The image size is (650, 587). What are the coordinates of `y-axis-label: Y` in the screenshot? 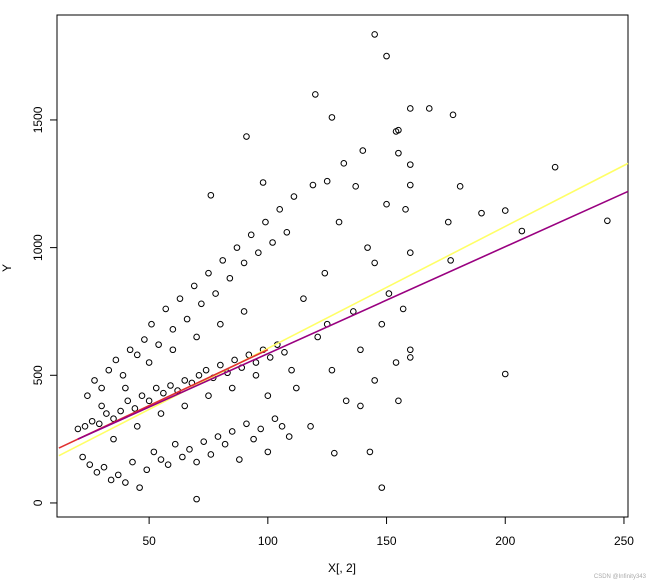 It's located at (7, 268).